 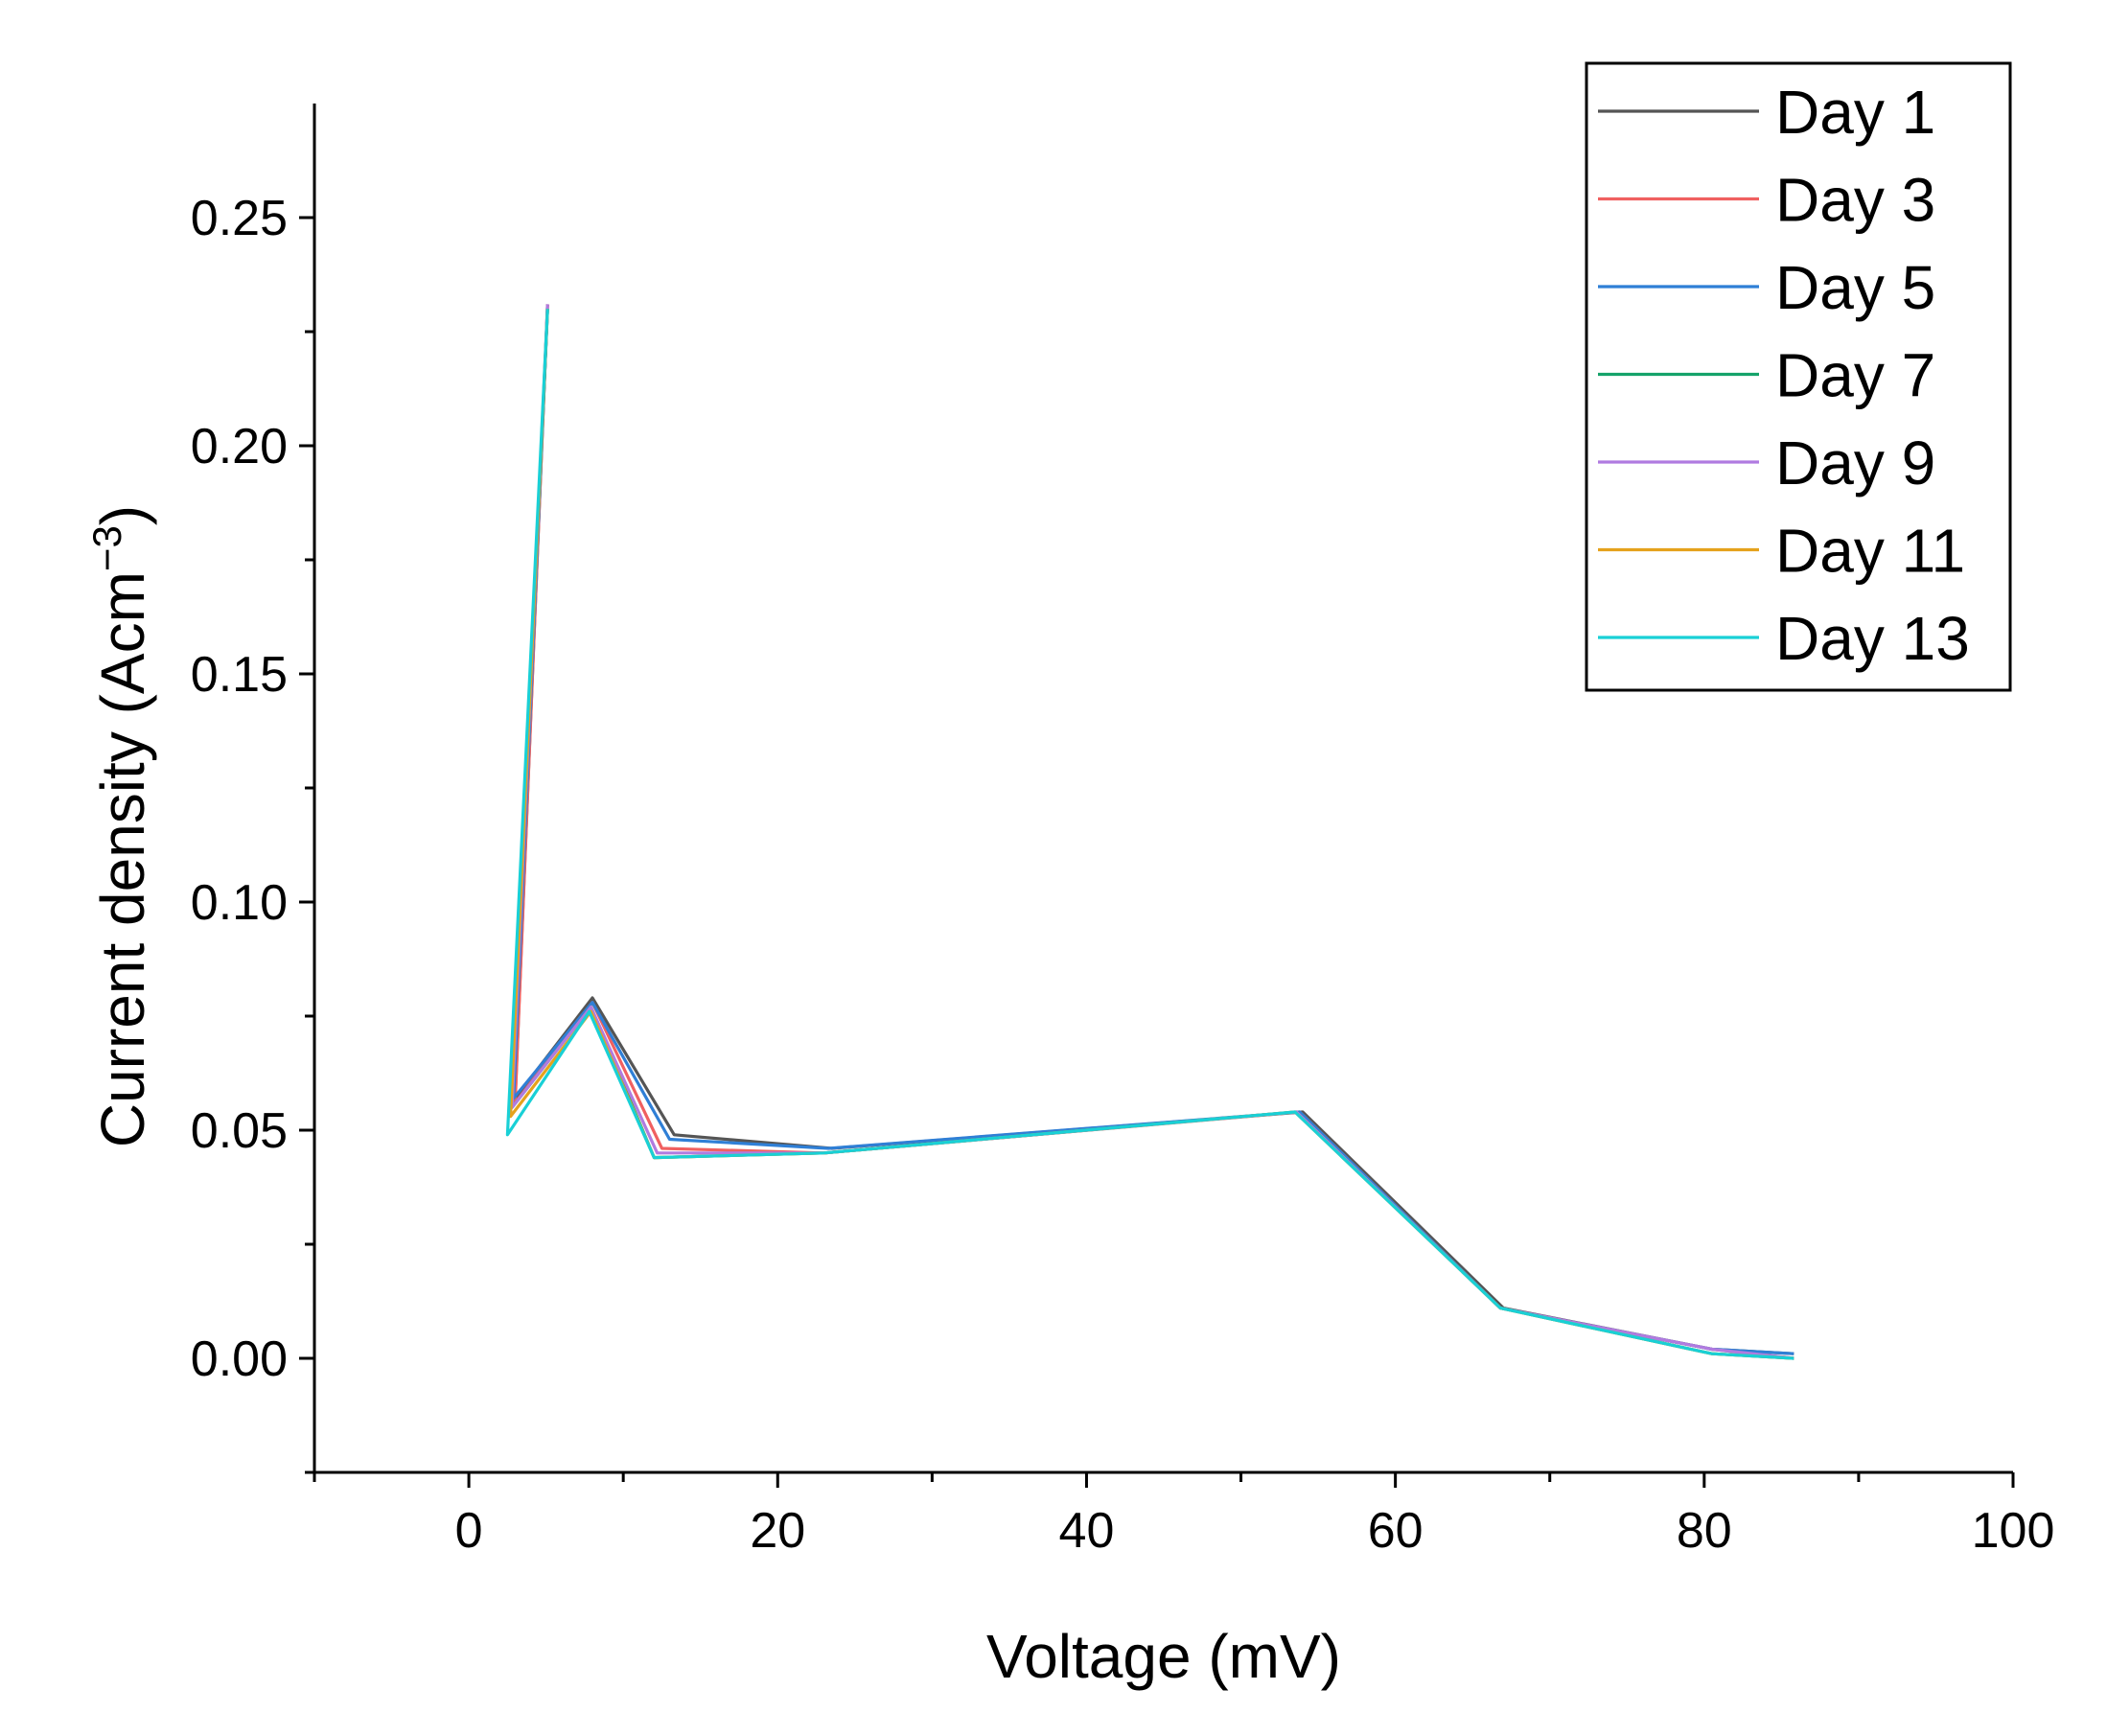 What do you see at coordinates (239, 903) in the screenshot?
I see `y-tick-label: 0.10` at bounding box center [239, 903].